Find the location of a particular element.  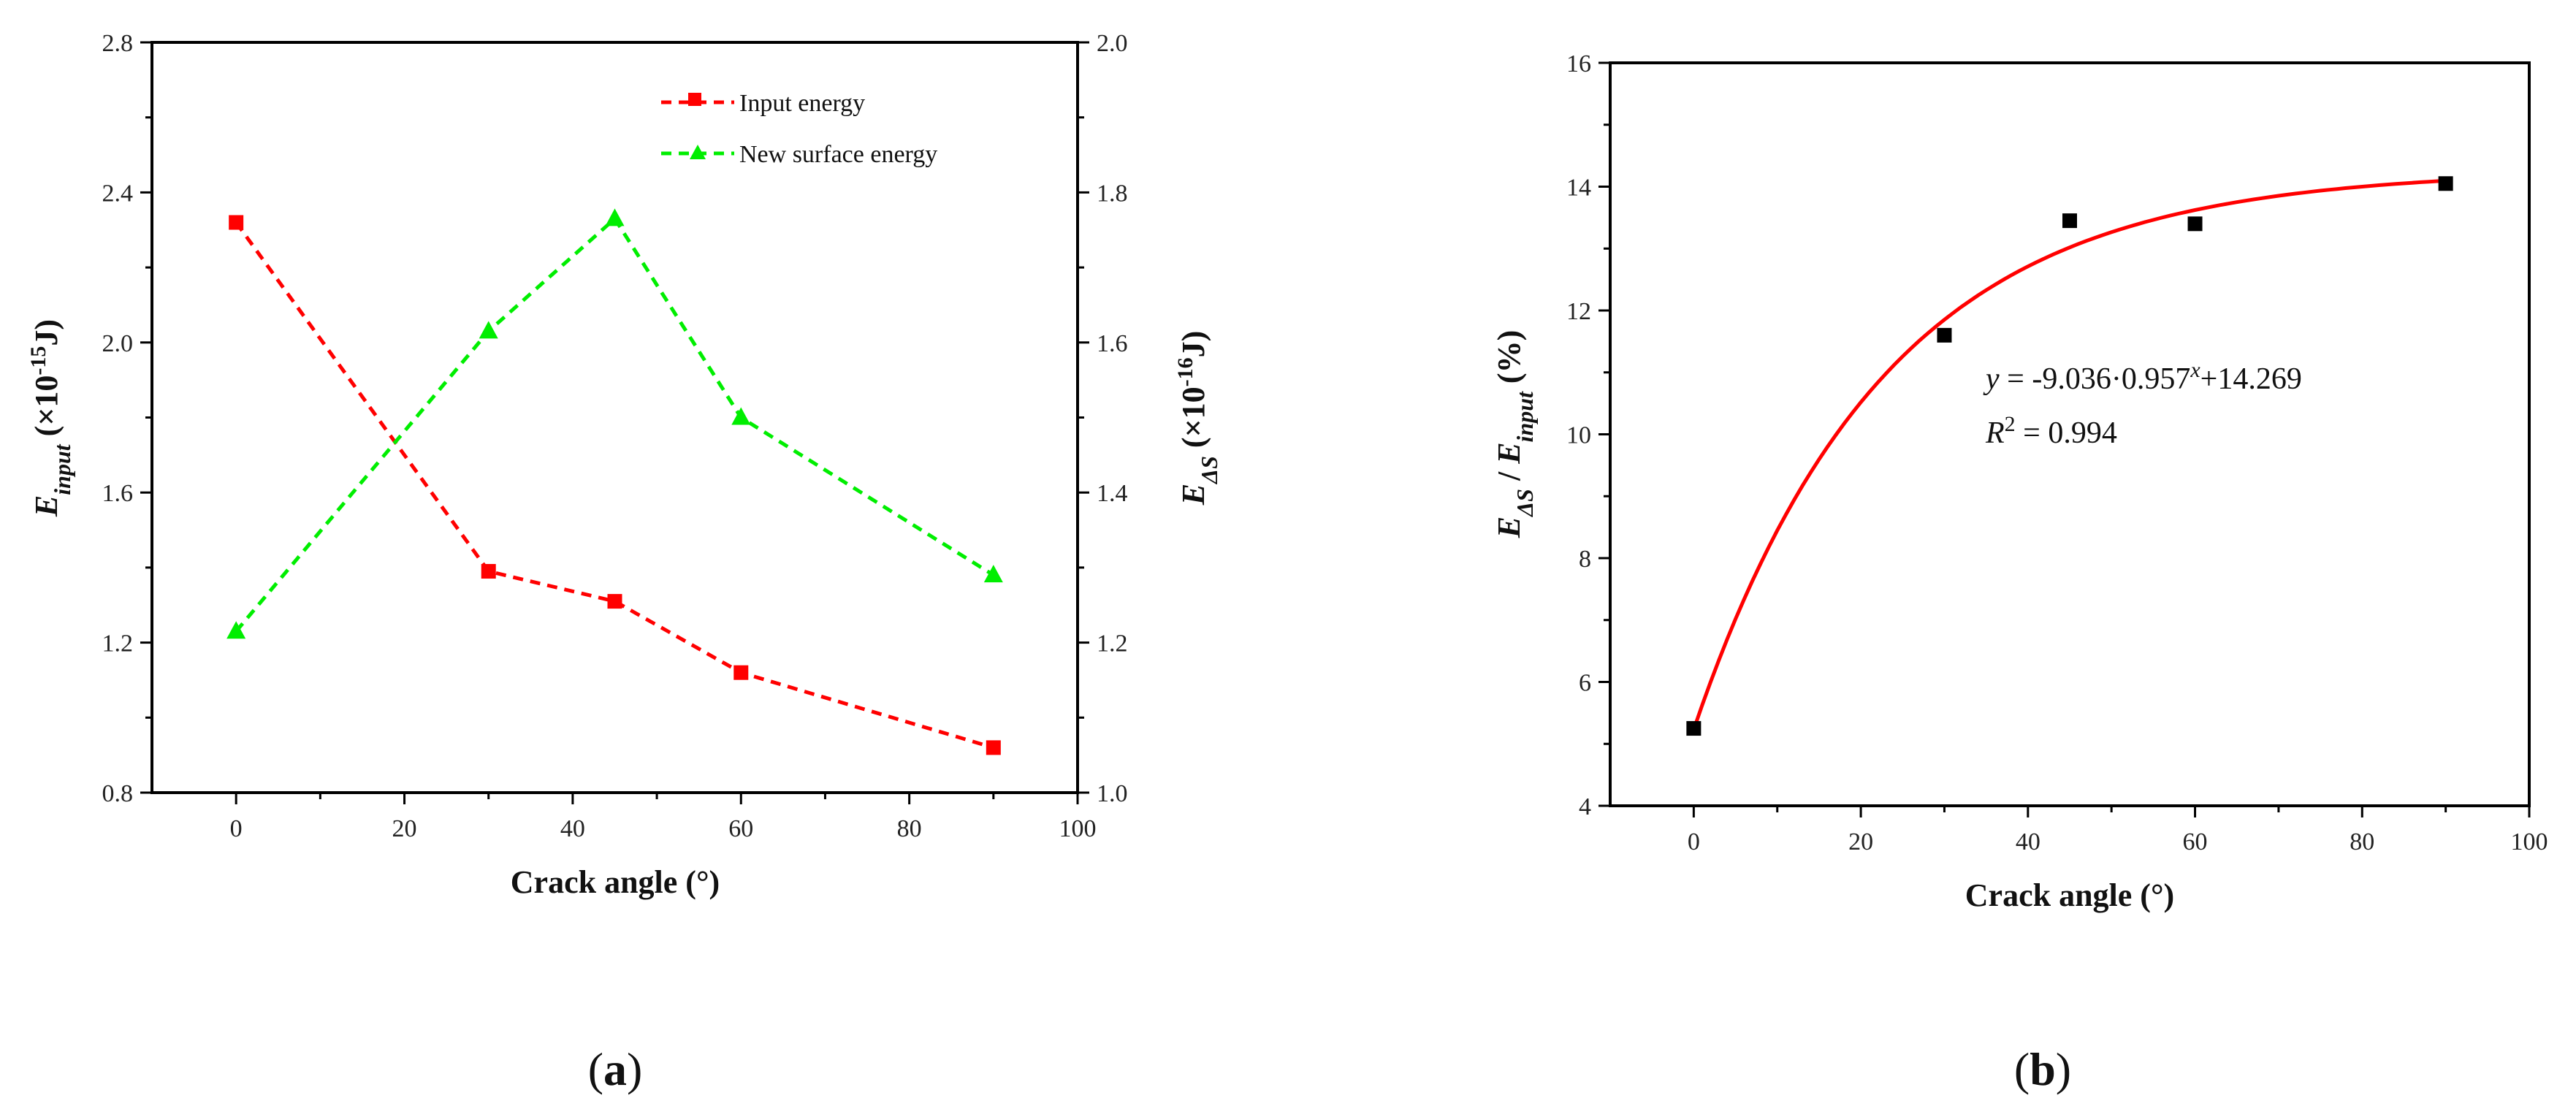

panel-b-x-tick-label-100: 100 is located at coordinates (2529, 841).